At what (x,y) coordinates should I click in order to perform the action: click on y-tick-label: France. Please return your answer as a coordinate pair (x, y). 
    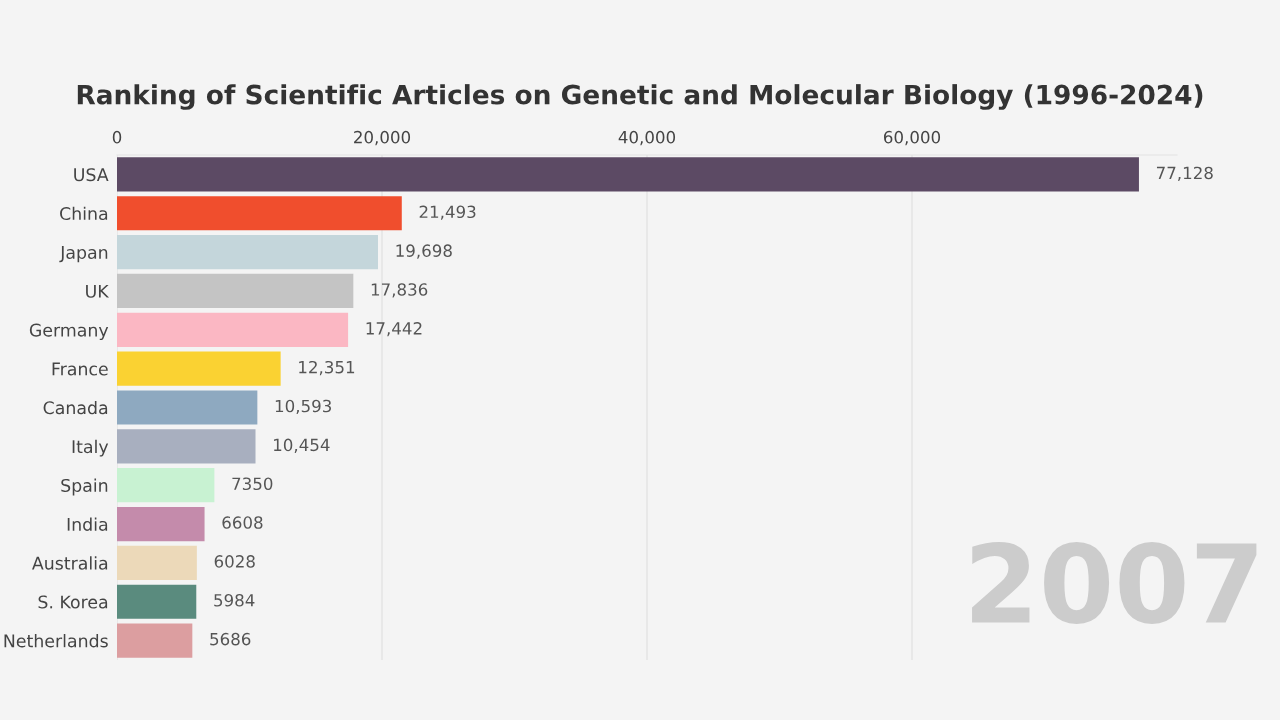
    Looking at the image, I should click on (80, 369).